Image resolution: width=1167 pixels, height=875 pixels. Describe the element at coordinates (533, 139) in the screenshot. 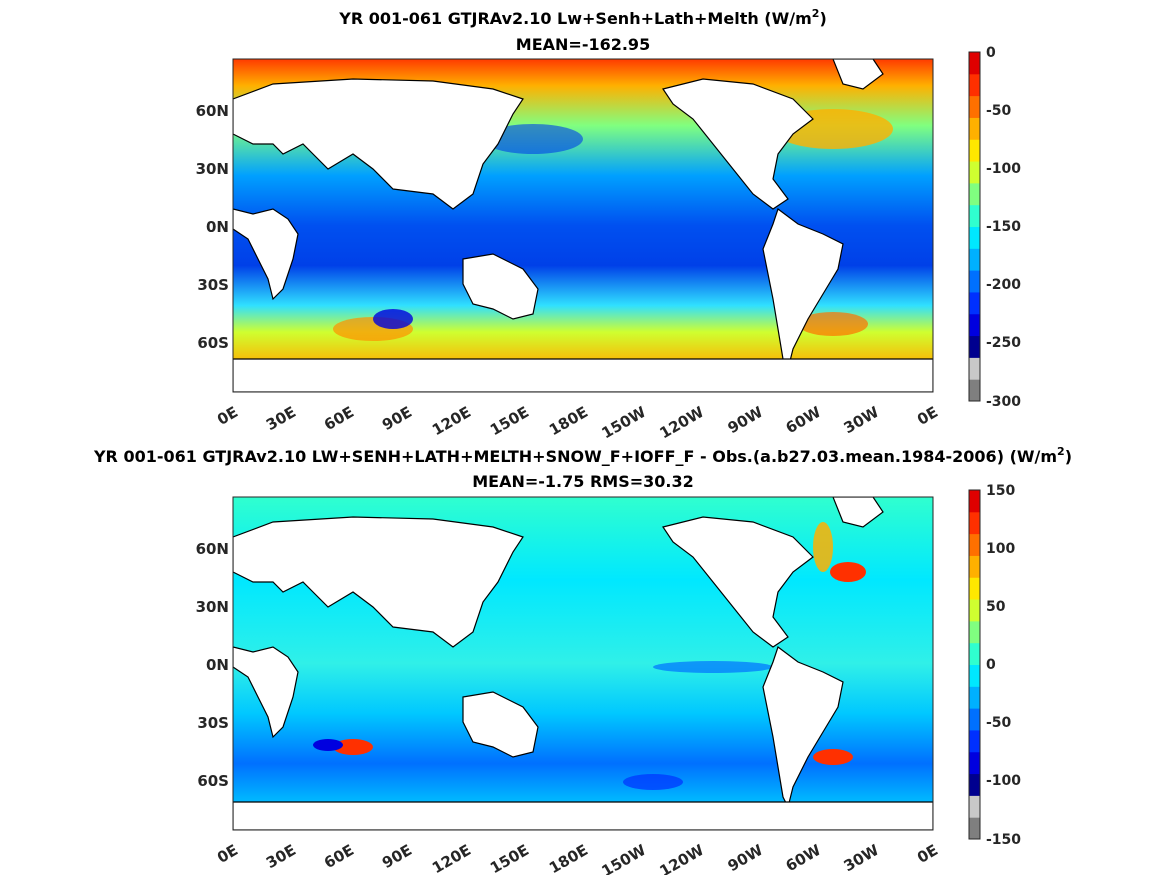

I see `kuroshio-feature` at that location.